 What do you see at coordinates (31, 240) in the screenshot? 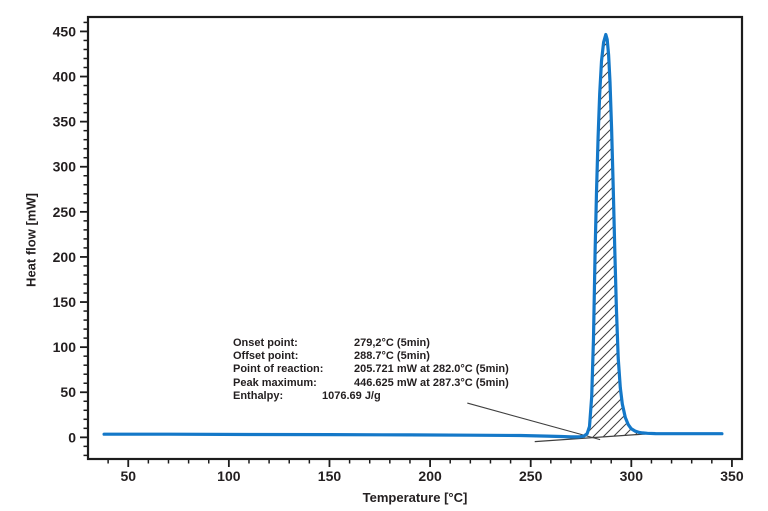
I see `y-axis-title: Heat flow [mW]` at bounding box center [31, 240].